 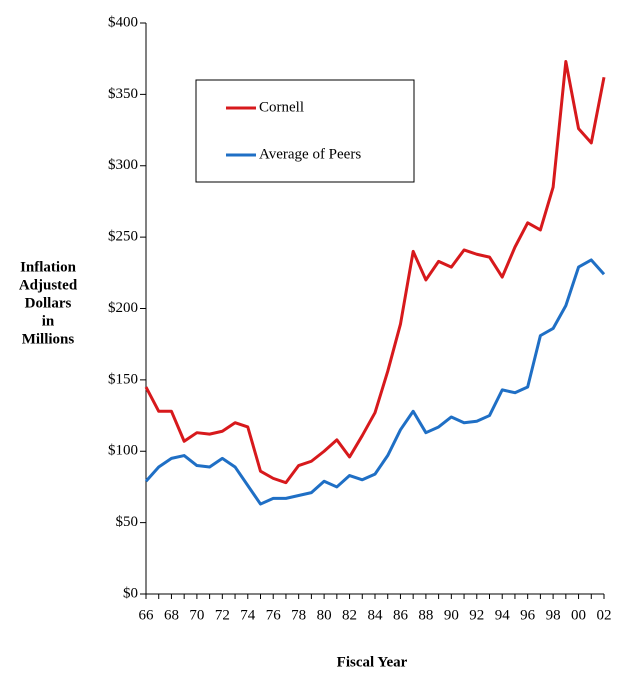 I want to click on x-tick-label: 76, so click(x=274, y=615).